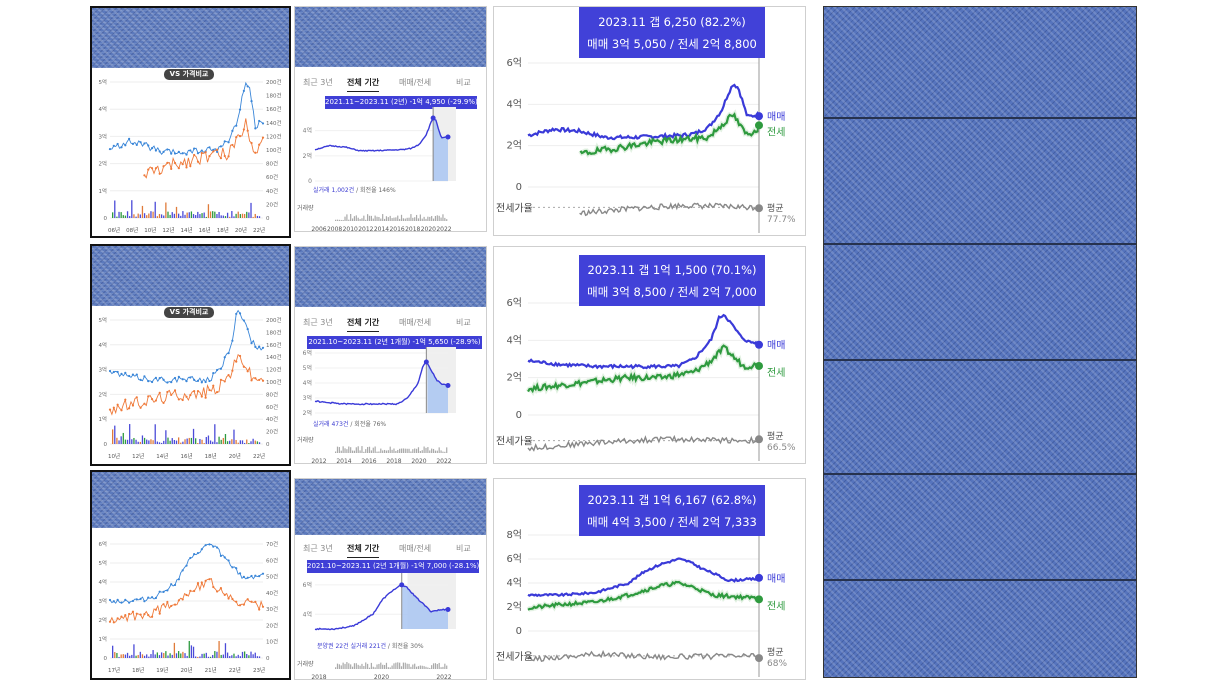 The height and width of the screenshot is (684, 1216). Describe the element at coordinates (205, 230) in the screenshot. I see `x-tick-label: 16년` at that location.